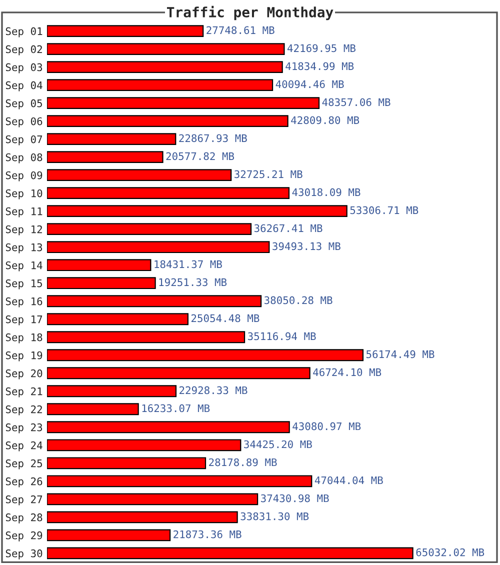 The image size is (500, 565). Describe the element at coordinates (24, 266) in the screenshot. I see `y-tick-label: Sep 14` at that location.